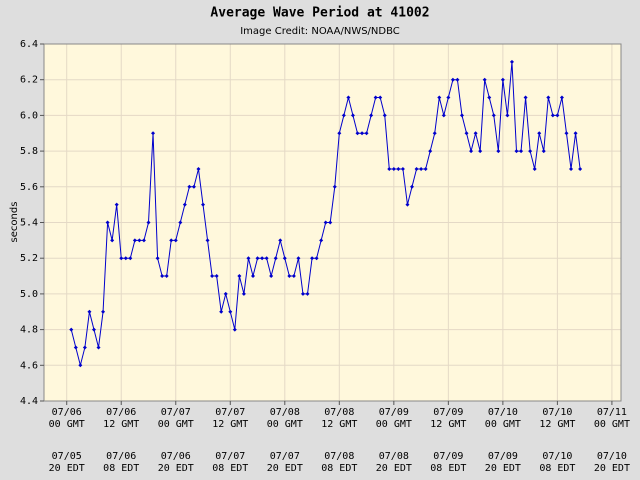 The width and height of the screenshot is (640, 480). I want to click on y-tick-label: 5.4, so click(29, 223).